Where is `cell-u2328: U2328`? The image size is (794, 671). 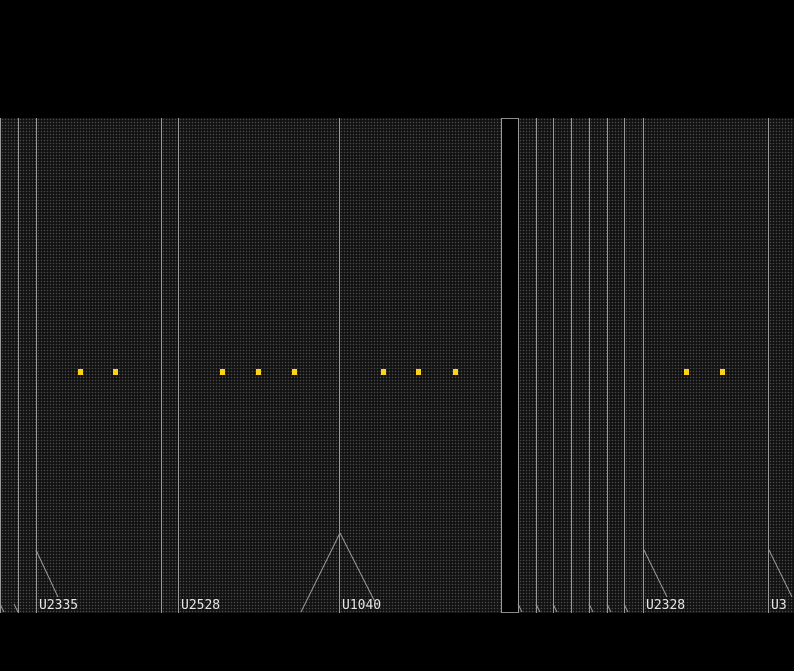
cell-u2328: U2328 is located at coordinates (706, 365).